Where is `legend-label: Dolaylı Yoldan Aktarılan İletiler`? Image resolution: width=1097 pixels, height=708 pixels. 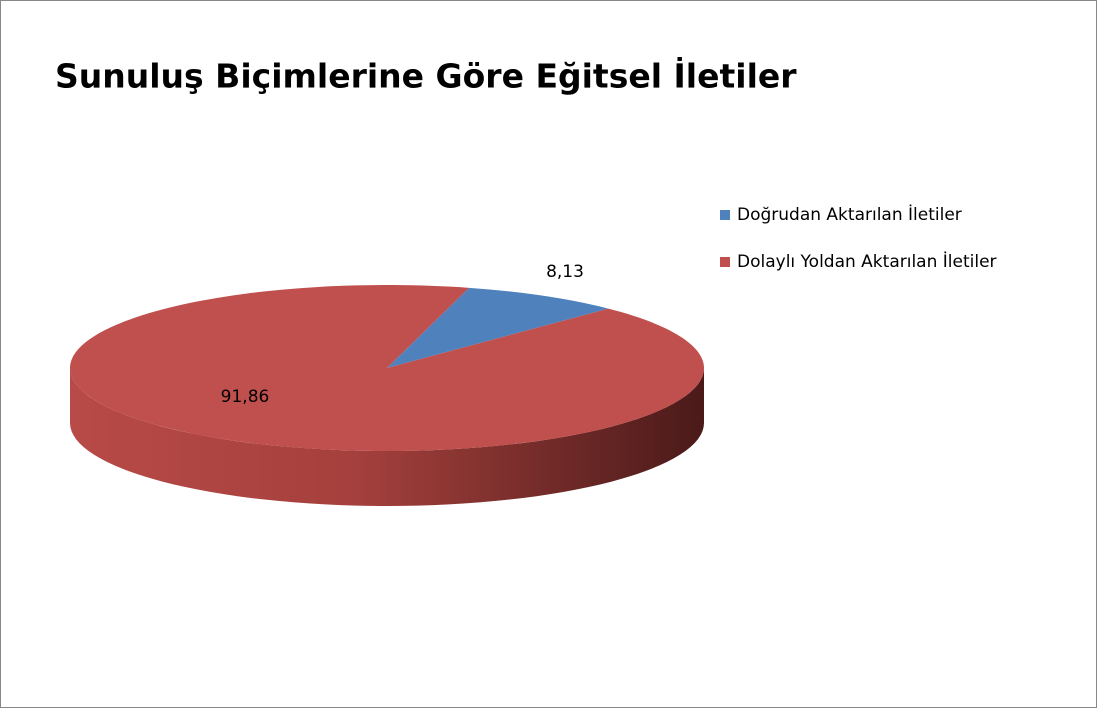
legend-label: Dolaylı Yoldan Aktarılan İletiler is located at coordinates (867, 261).